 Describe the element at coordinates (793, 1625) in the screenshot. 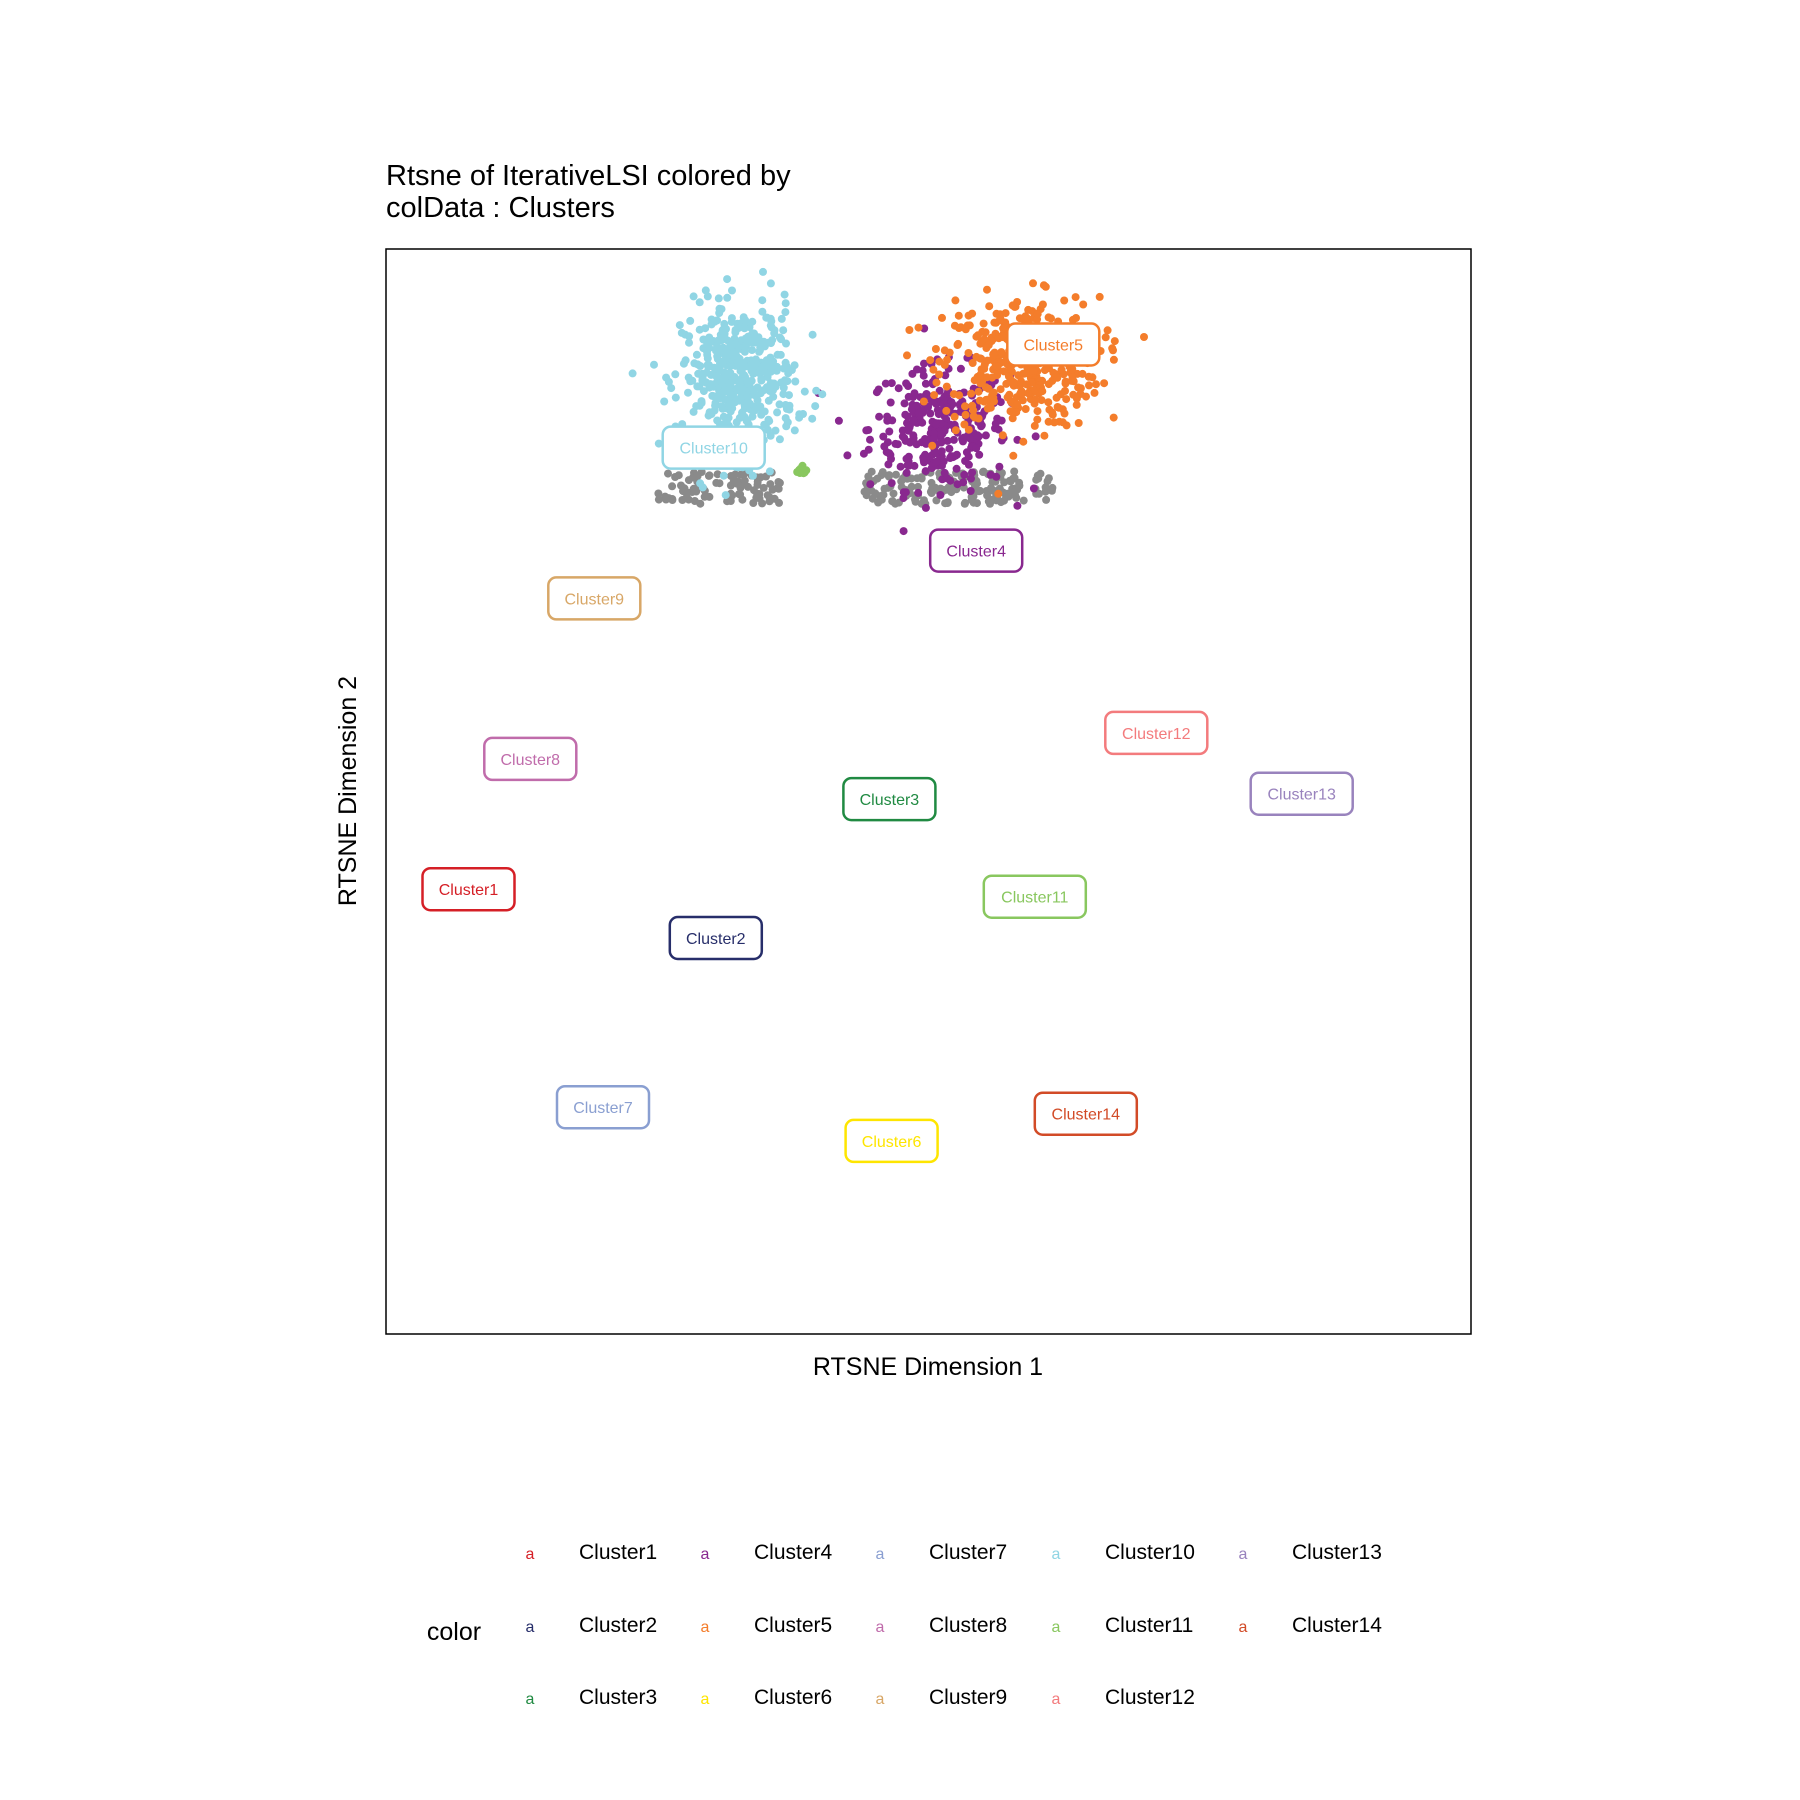

I see `legend-label: Cluster5` at that location.